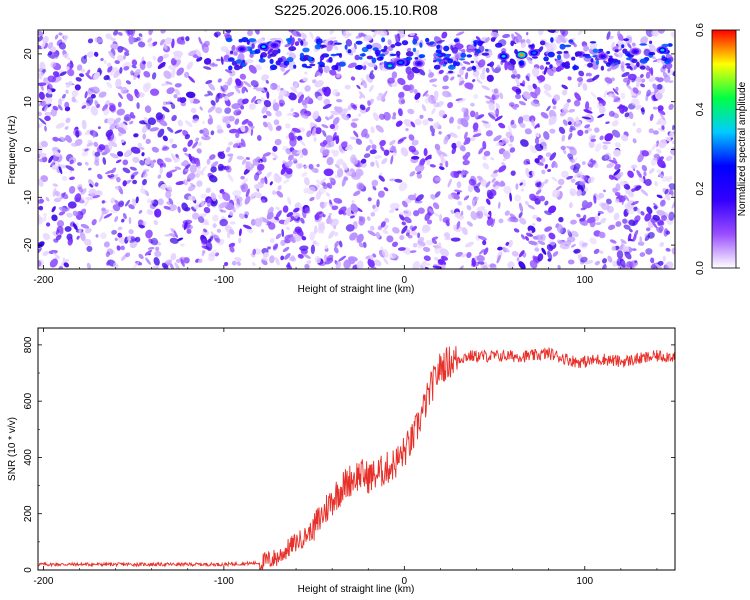 Image resolution: width=750 pixels, height=600 pixels. Describe the element at coordinates (700, 188) in the screenshot. I see `colorbar-tick-label: 0.2` at that location.